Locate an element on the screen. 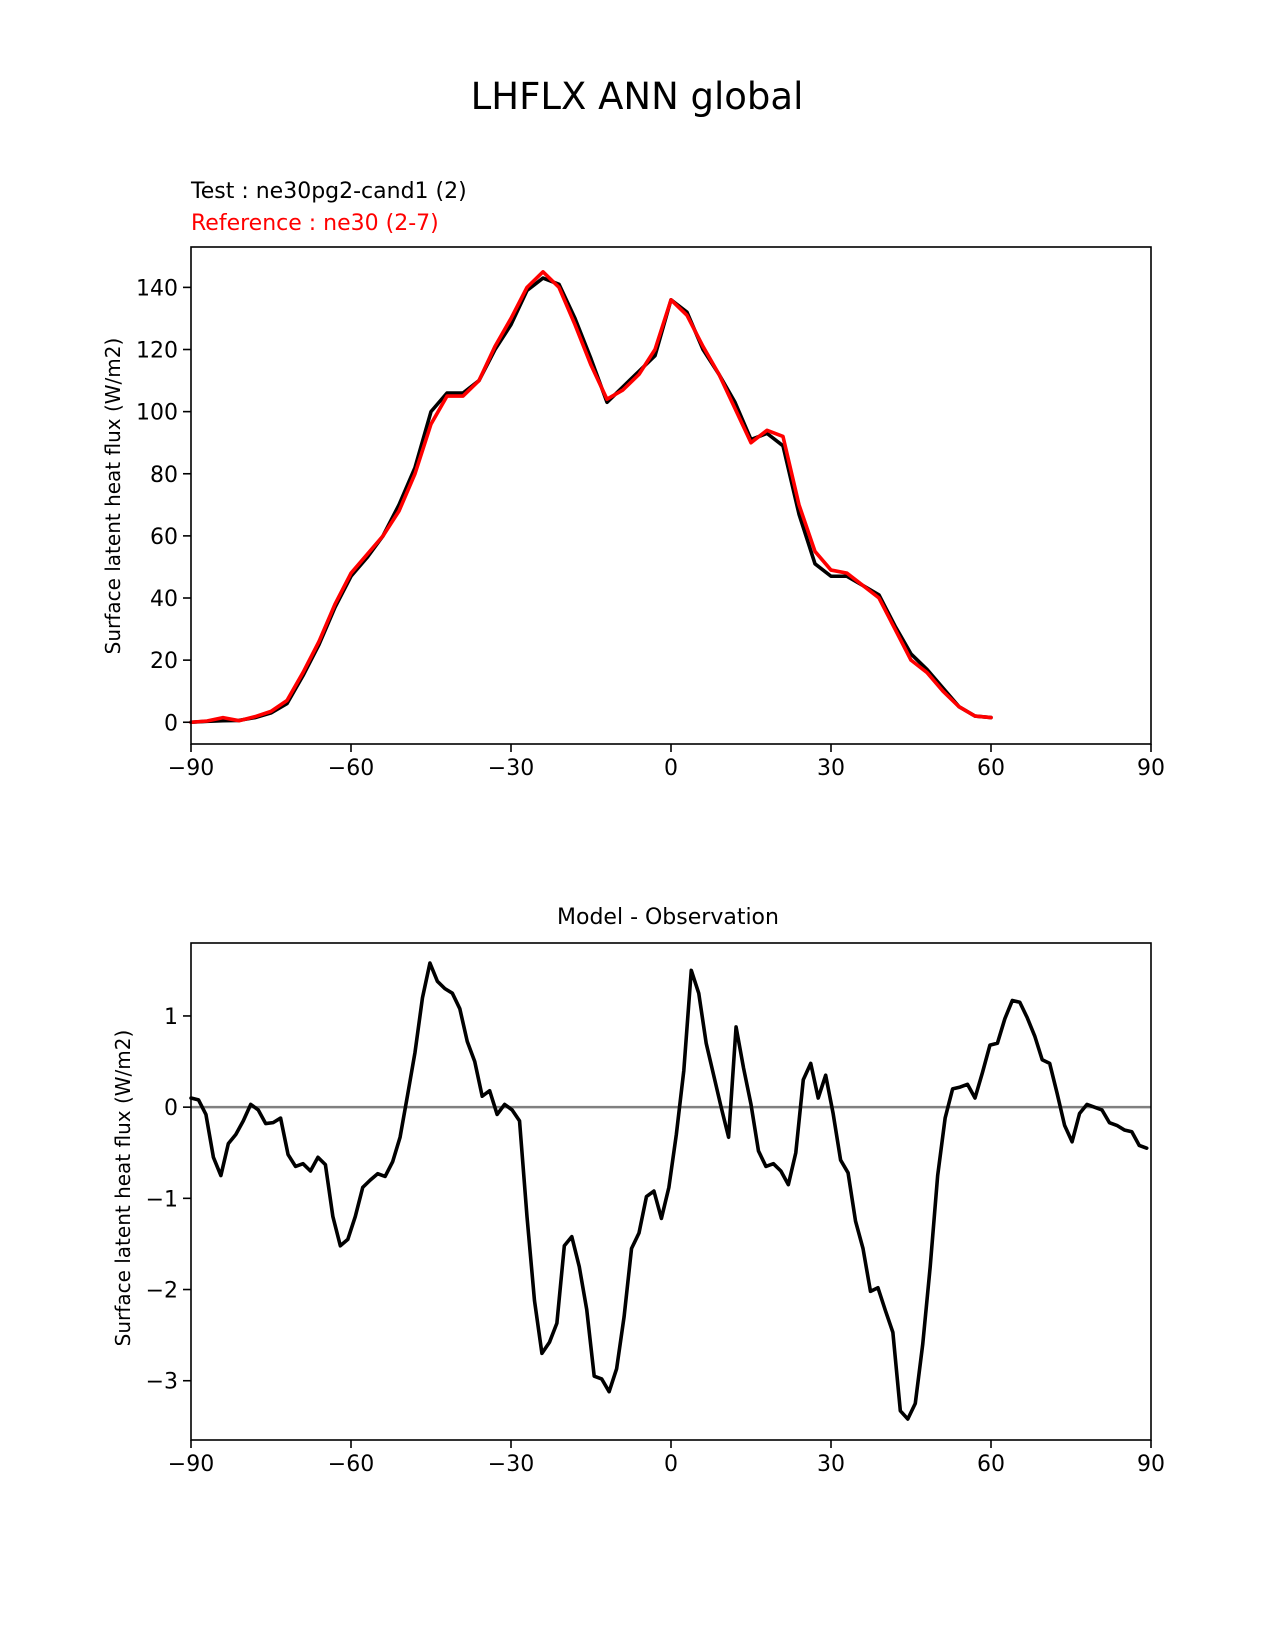 The height and width of the screenshot is (1650, 1275). top-ytick-label: 40 is located at coordinates (164, 599).